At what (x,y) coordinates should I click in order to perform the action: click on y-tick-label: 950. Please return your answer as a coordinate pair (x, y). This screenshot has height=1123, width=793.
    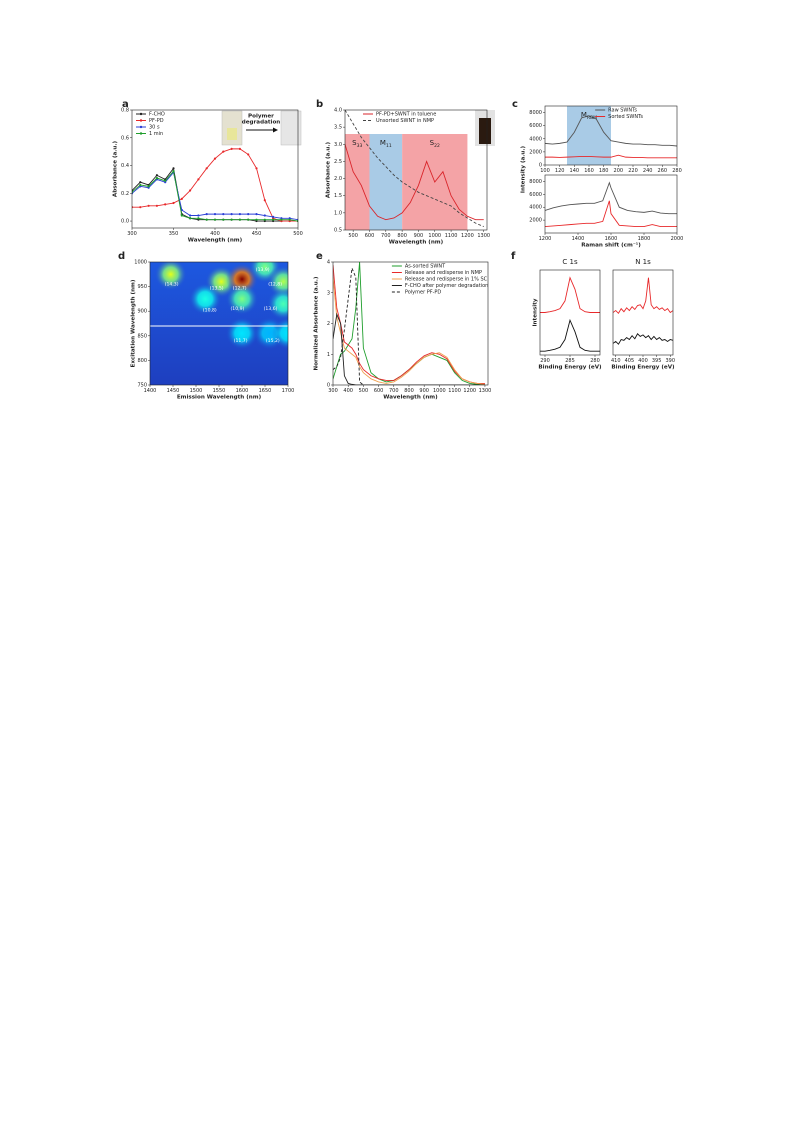
    Looking at the image, I should click on (142, 287).